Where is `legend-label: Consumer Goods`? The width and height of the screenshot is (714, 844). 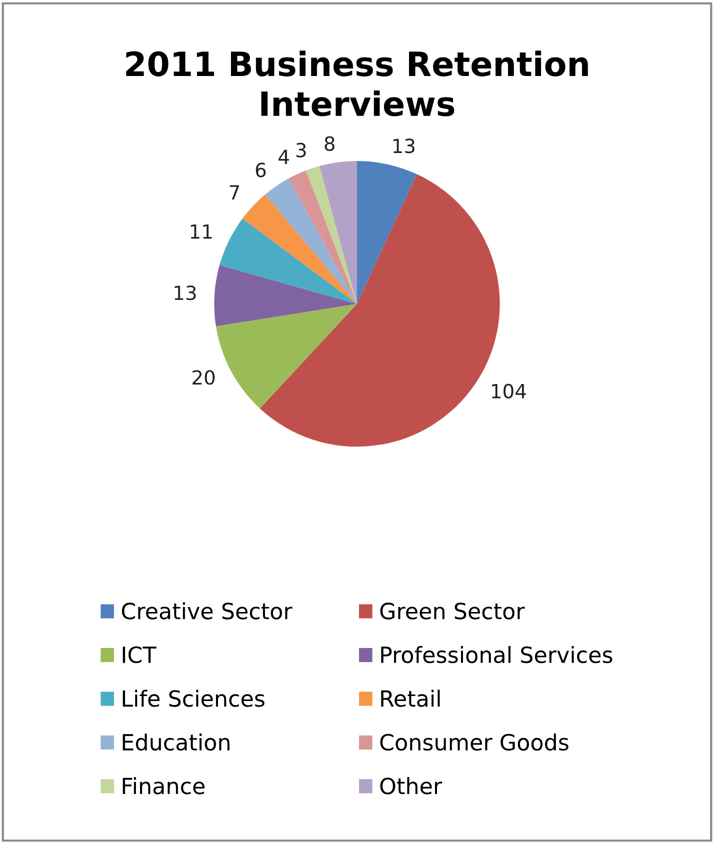 legend-label: Consumer Goods is located at coordinates (474, 742).